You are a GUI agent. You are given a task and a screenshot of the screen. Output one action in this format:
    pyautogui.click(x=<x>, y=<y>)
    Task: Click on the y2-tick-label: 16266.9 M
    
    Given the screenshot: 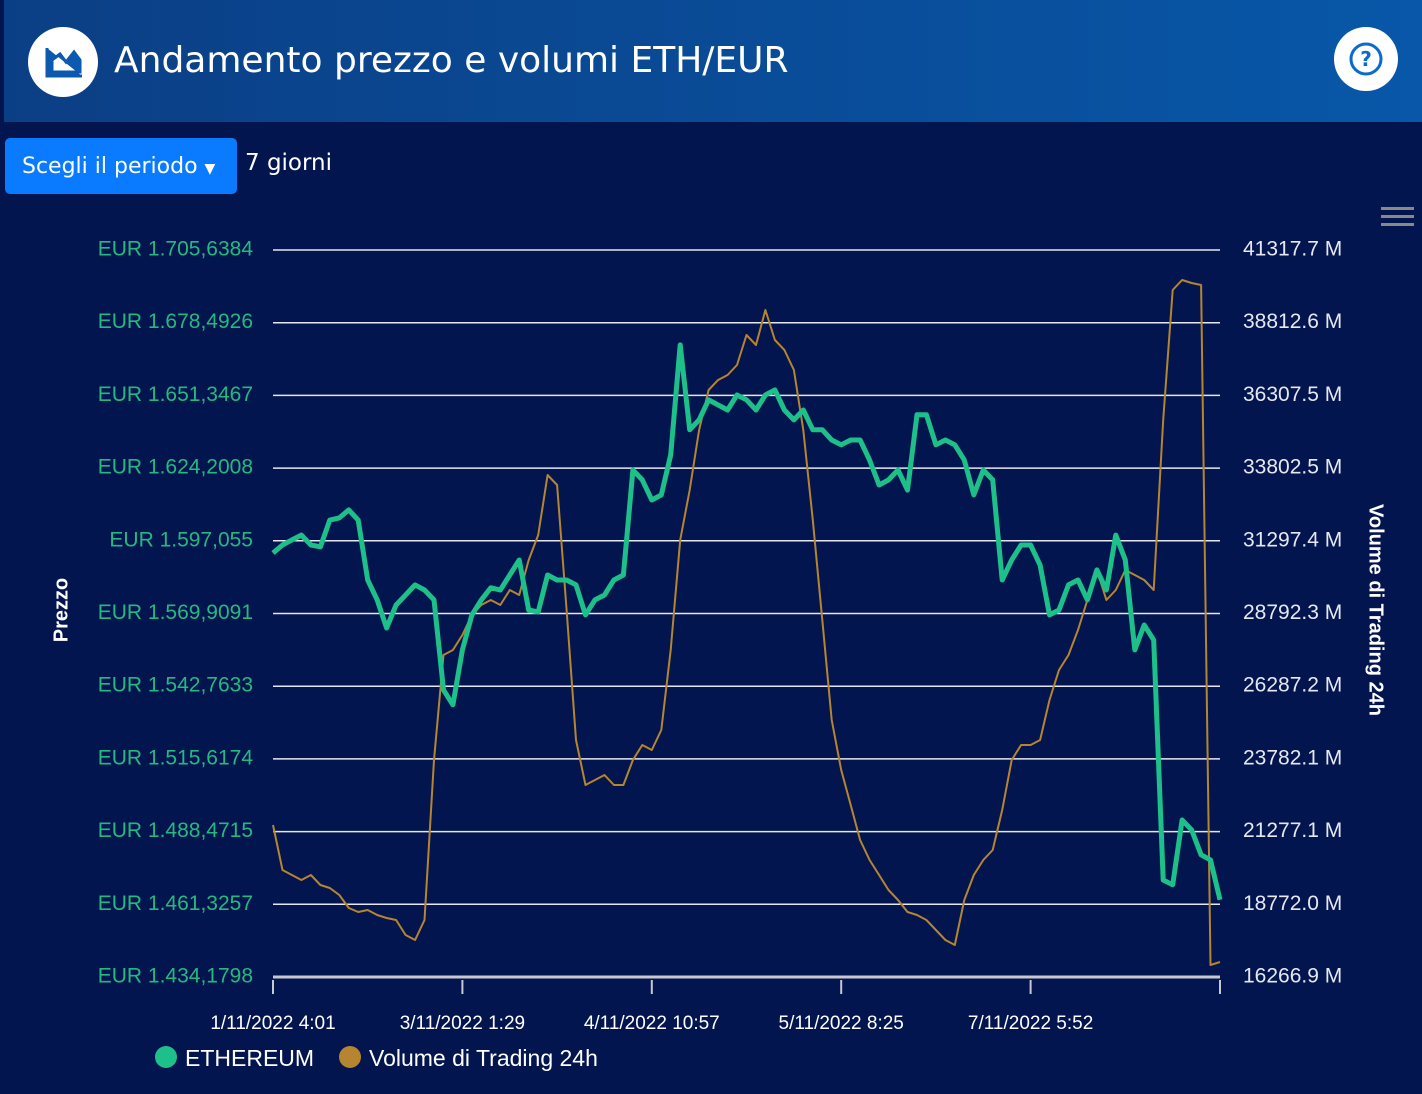 What is the action you would take?
    pyautogui.click(x=1292, y=976)
    